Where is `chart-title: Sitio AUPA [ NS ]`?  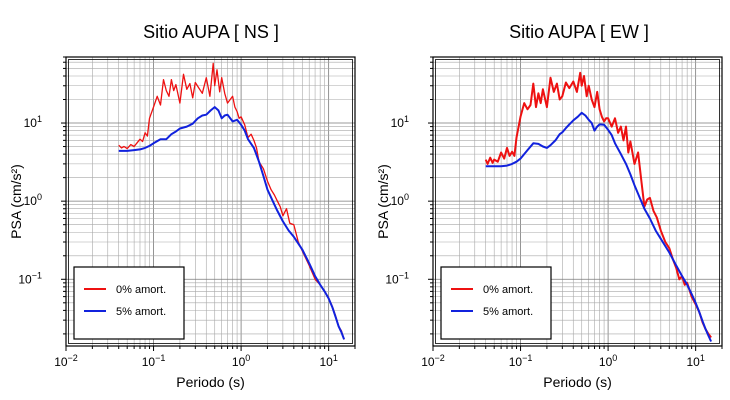
chart-title: Sitio AUPA [ NS ] is located at coordinates (211, 32).